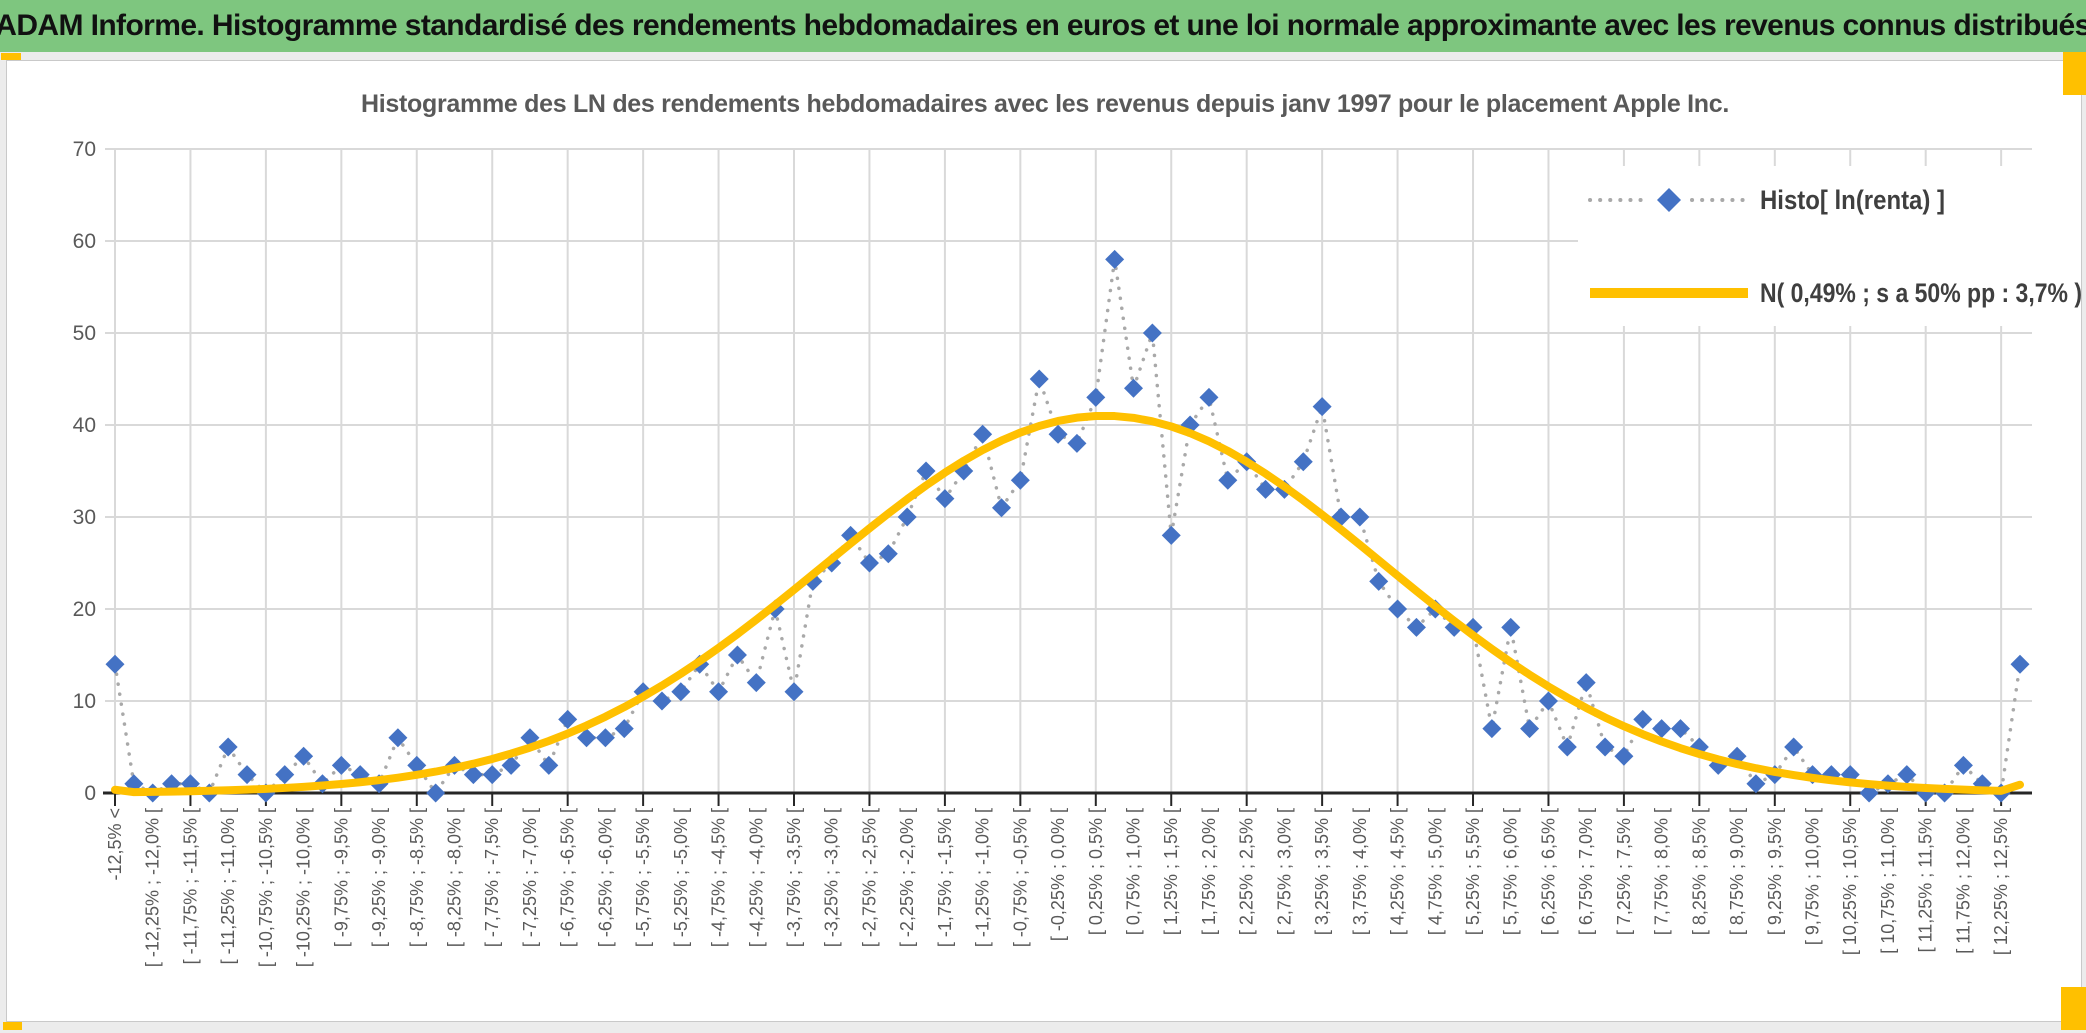 The image size is (2086, 1033). I want to click on x-tick-label: [ 10,25% ; 10,5% [, so click(1850, 881).